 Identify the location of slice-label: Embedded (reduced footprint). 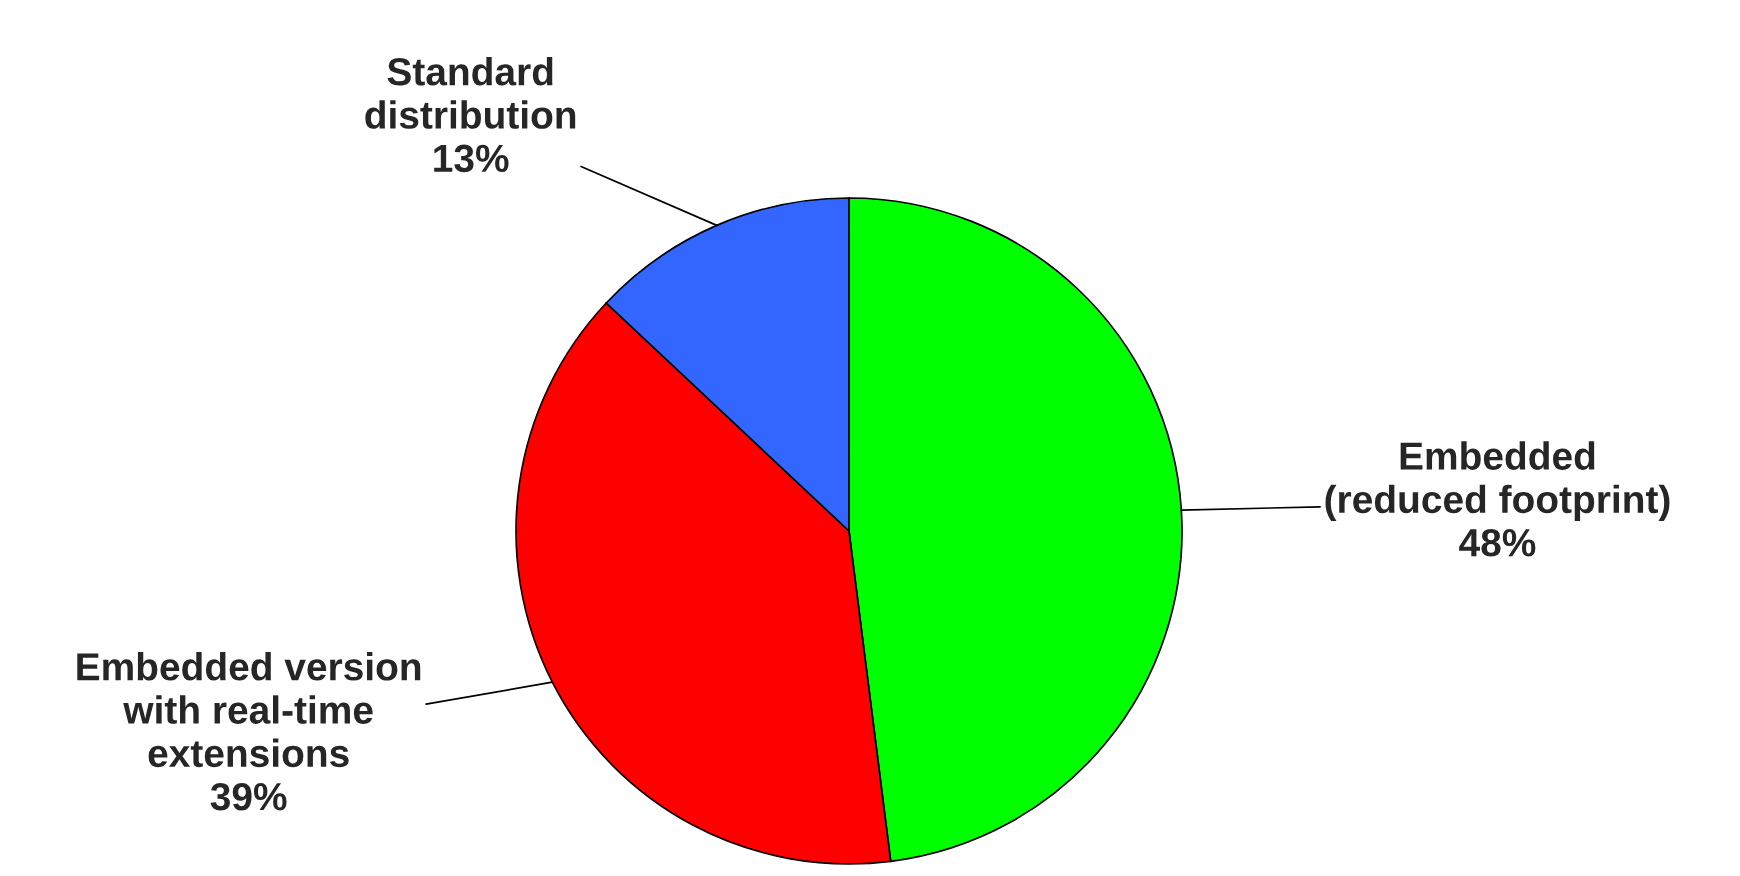
(1497, 481).